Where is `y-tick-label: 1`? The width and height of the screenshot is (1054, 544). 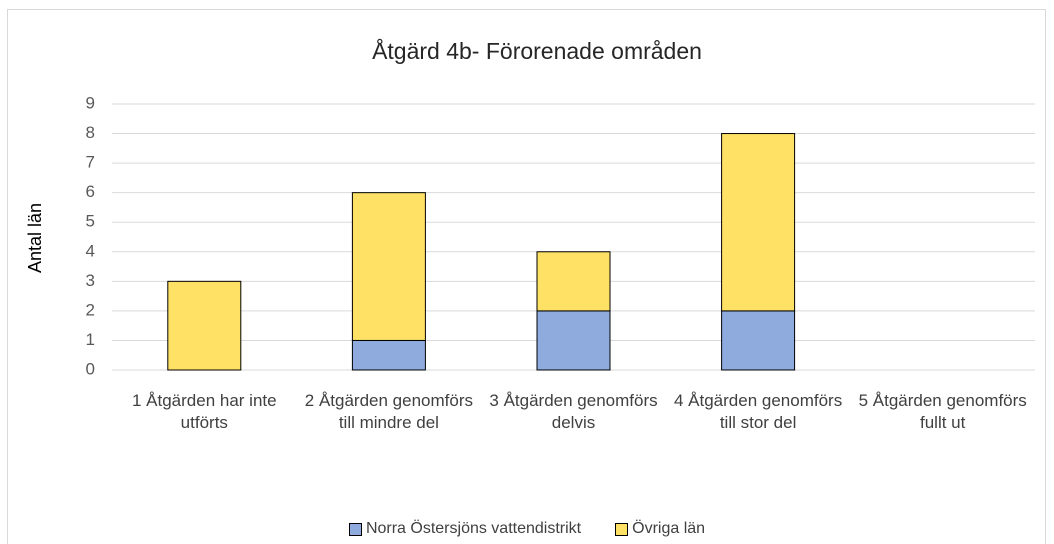
y-tick-label: 1 is located at coordinates (90, 339).